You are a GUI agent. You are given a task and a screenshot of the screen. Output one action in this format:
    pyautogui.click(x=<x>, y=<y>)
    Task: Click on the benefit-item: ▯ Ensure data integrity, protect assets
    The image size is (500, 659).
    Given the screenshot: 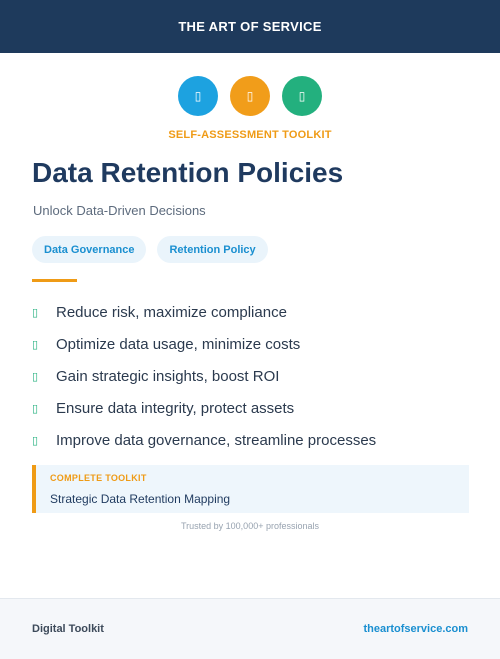 What is the action you would take?
    pyautogui.click(x=204, y=408)
    